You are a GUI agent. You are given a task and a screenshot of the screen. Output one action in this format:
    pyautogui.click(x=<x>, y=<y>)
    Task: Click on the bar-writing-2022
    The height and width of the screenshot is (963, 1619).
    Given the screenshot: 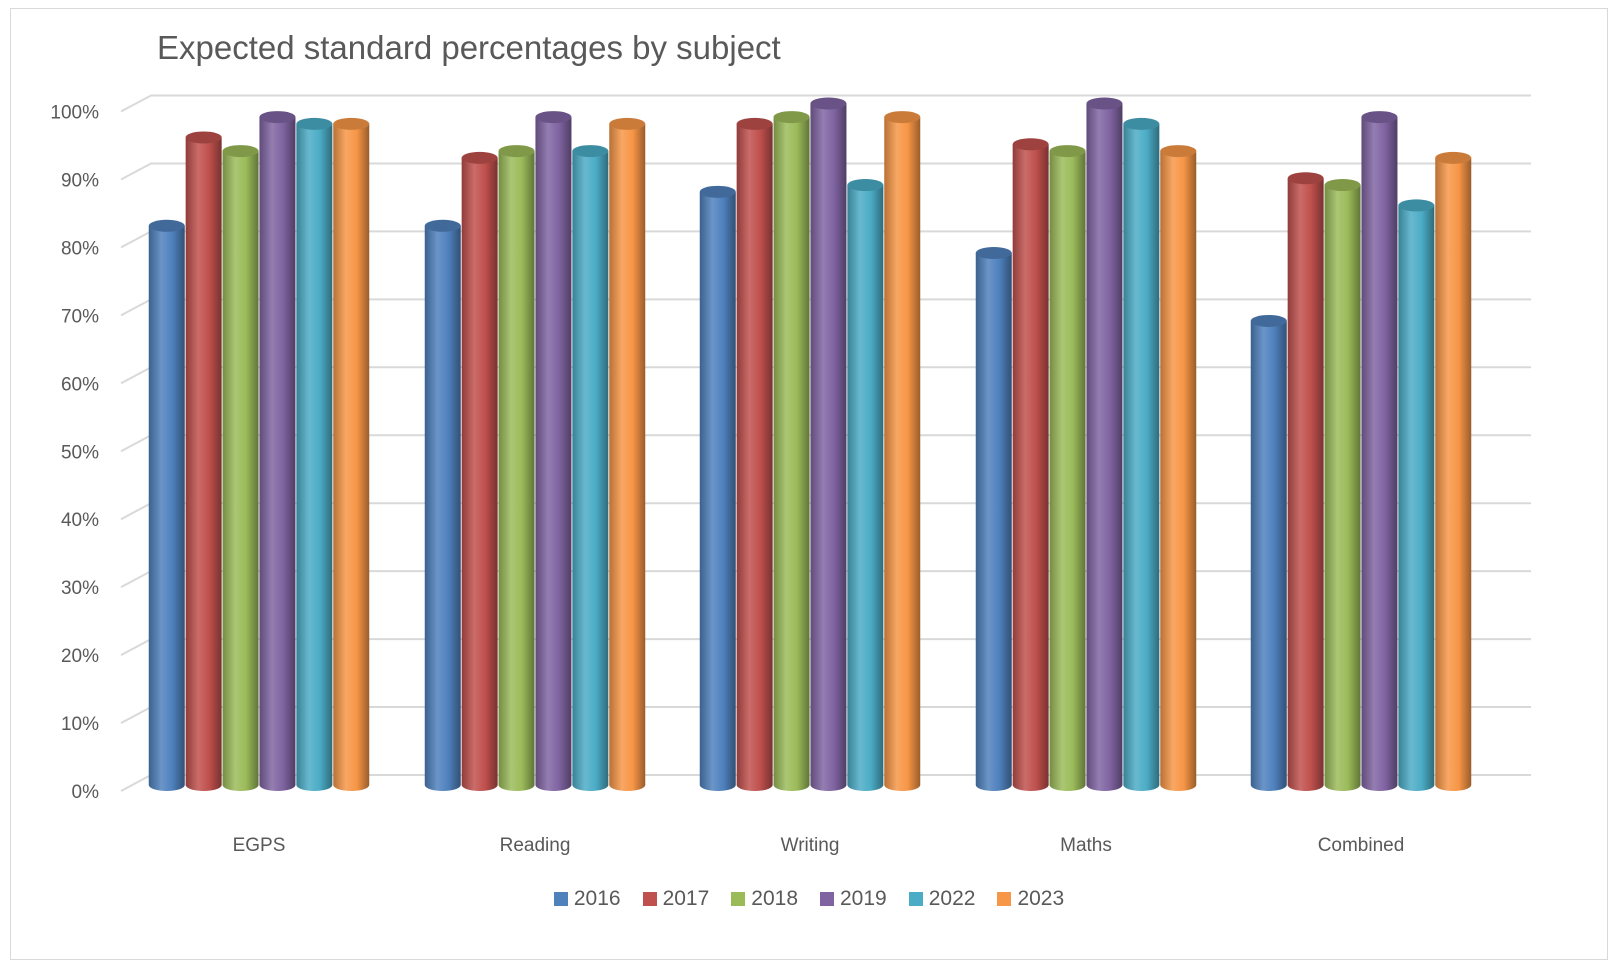 What is the action you would take?
    pyautogui.click(x=865, y=485)
    